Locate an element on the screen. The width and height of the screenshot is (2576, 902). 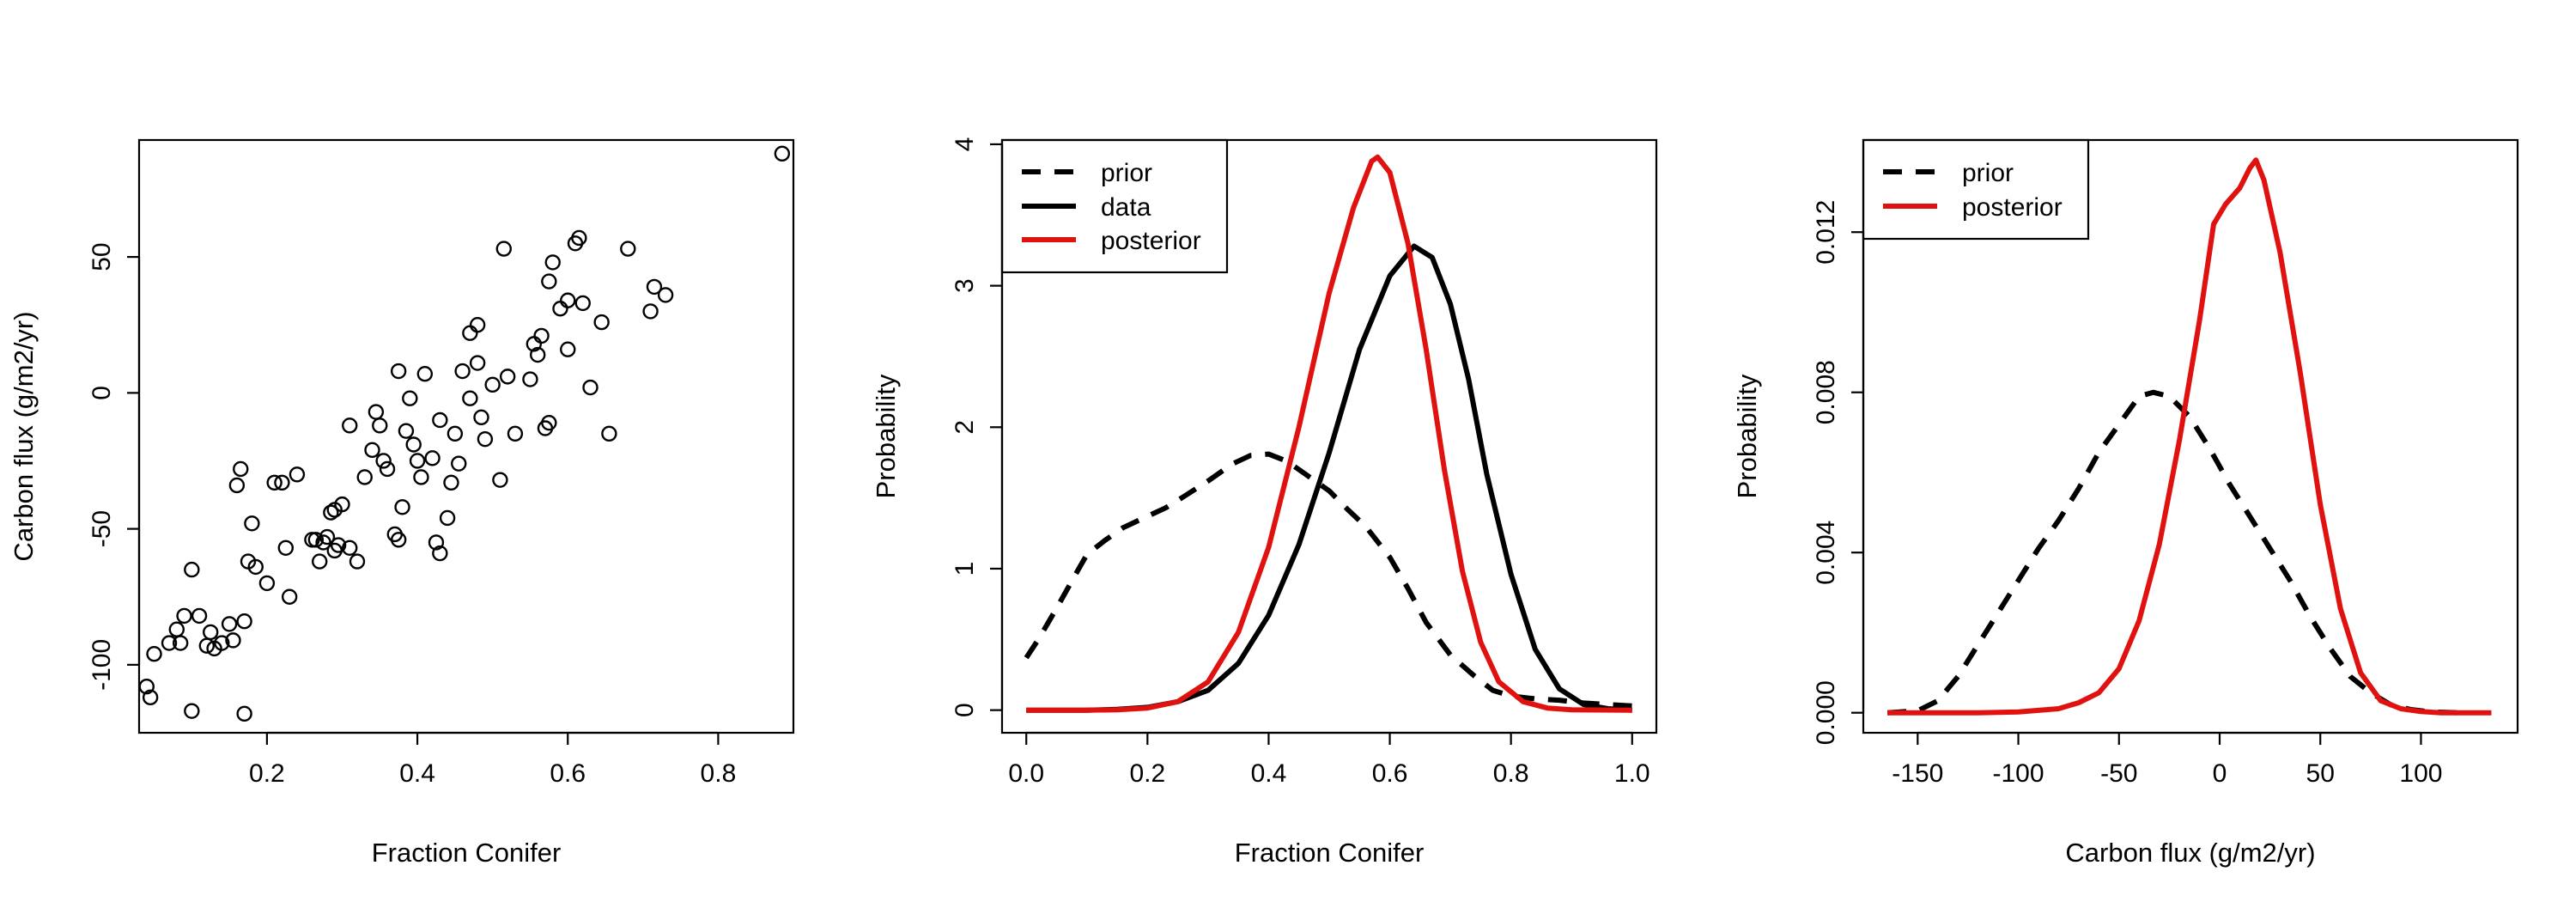
x-tick-label: -50 is located at coordinates (2119, 773).